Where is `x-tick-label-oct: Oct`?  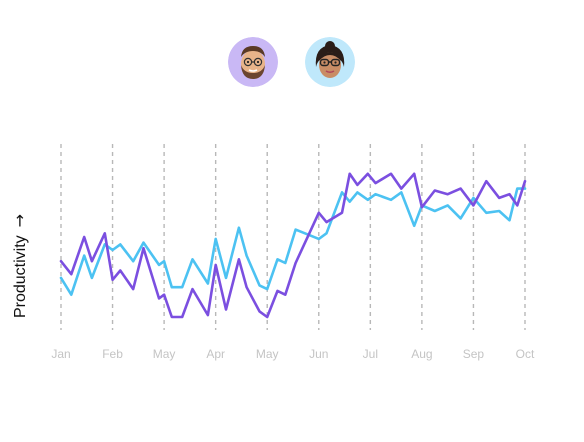 x-tick-label-oct: Oct is located at coordinates (525, 354).